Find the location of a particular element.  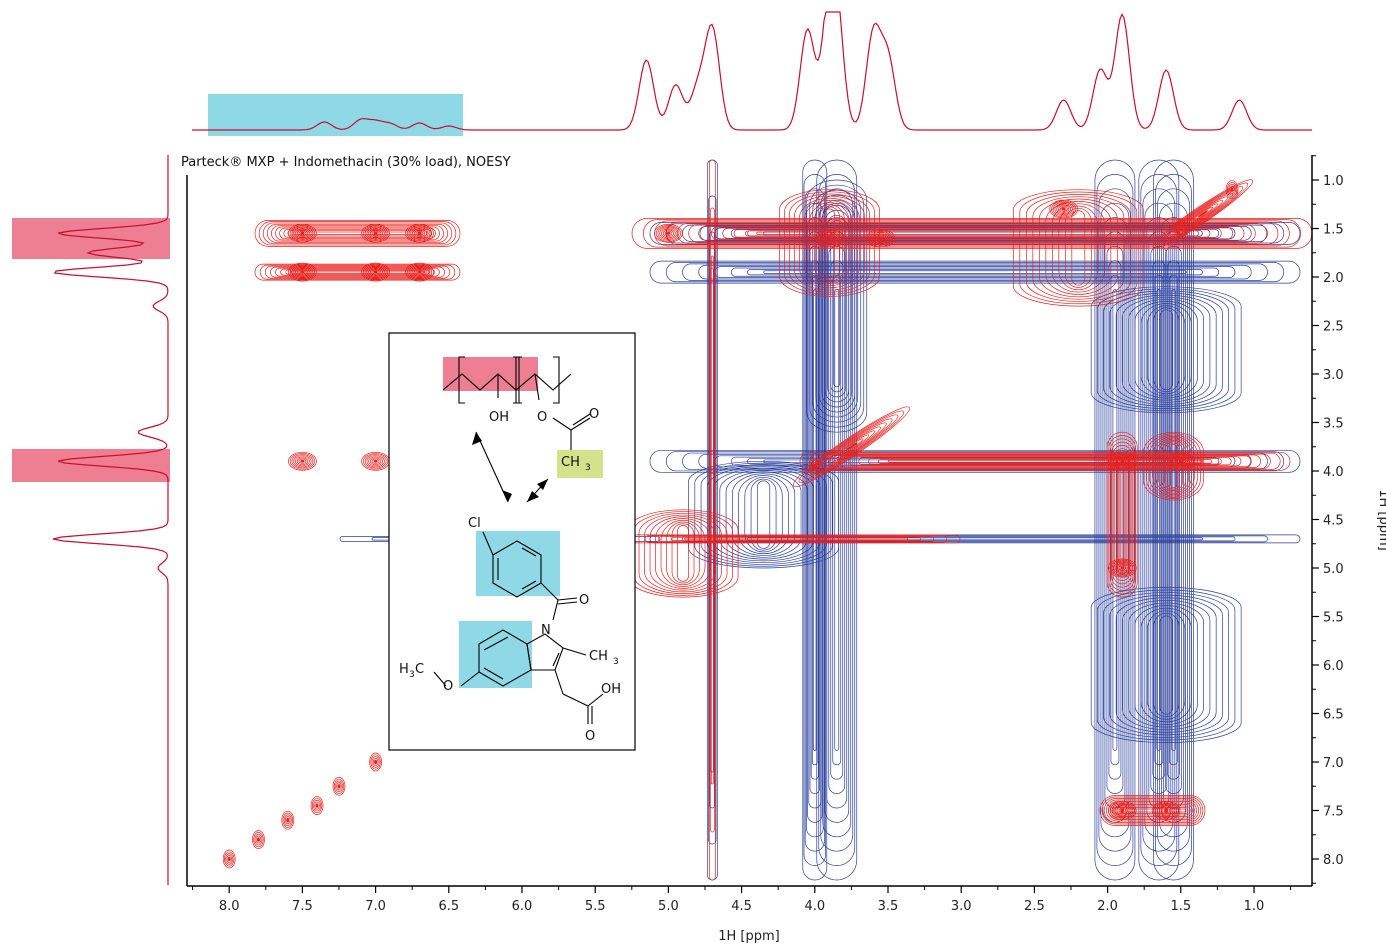

label-ch3-methyl: CH is located at coordinates (598, 656).